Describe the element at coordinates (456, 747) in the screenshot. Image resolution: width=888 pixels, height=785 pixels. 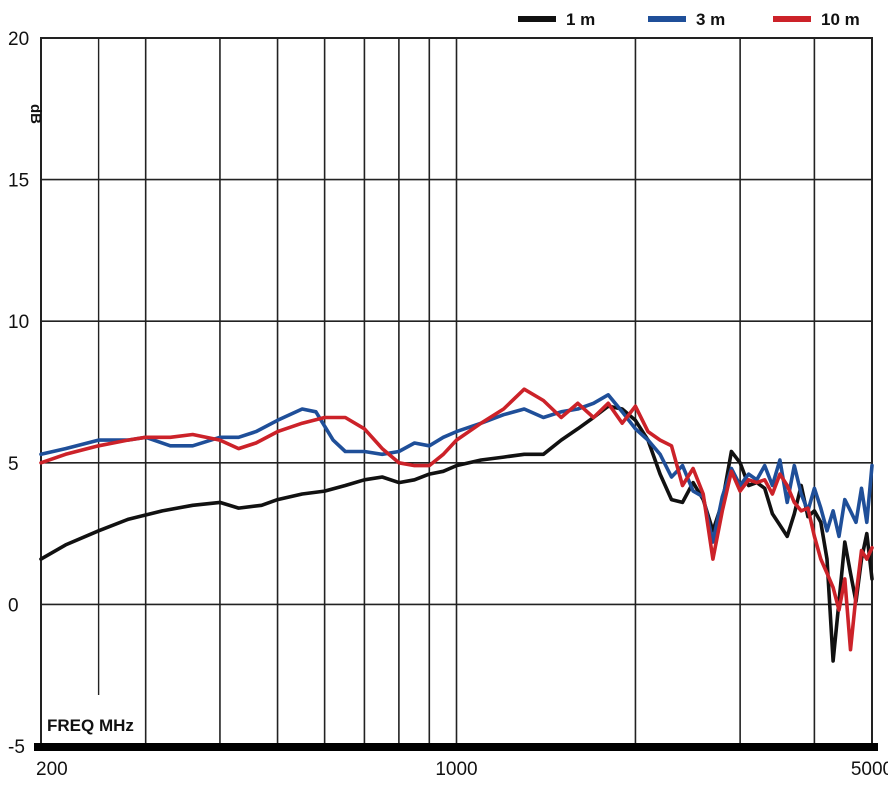
I see `x-axis-bar` at that location.